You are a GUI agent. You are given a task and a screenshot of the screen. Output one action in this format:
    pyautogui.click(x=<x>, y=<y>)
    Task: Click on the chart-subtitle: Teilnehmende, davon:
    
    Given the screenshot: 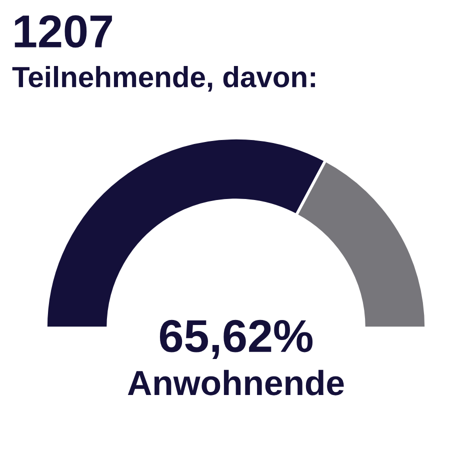 What is the action you would take?
    pyautogui.click(x=163, y=79)
    